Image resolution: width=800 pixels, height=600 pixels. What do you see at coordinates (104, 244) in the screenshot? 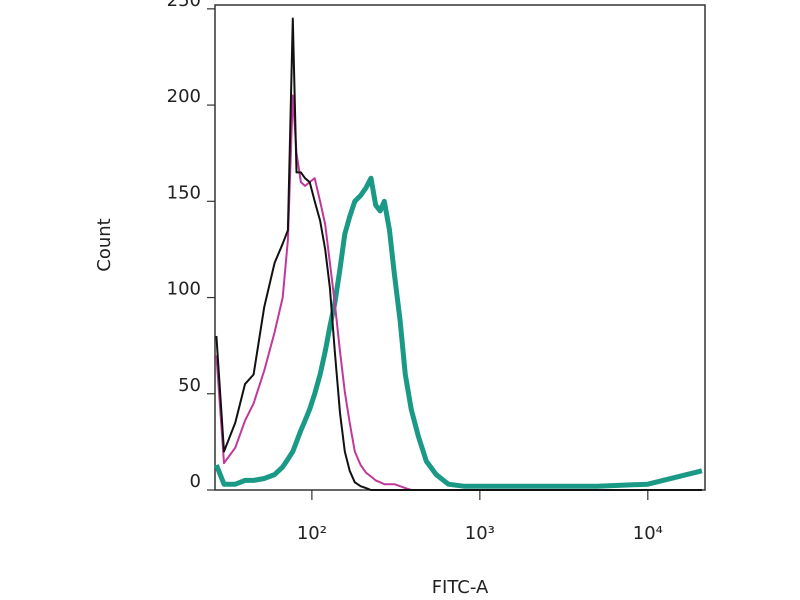
I see `y-axis-label: Count` at bounding box center [104, 244].